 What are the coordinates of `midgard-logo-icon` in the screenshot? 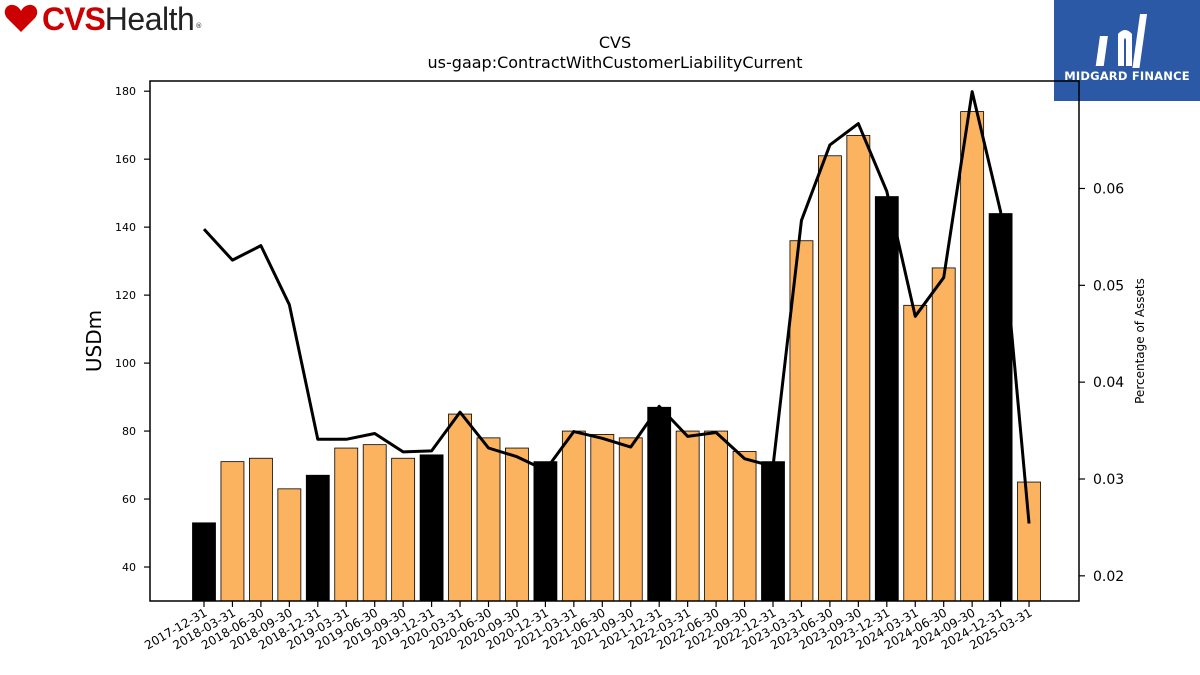 It's located at (1121, 41).